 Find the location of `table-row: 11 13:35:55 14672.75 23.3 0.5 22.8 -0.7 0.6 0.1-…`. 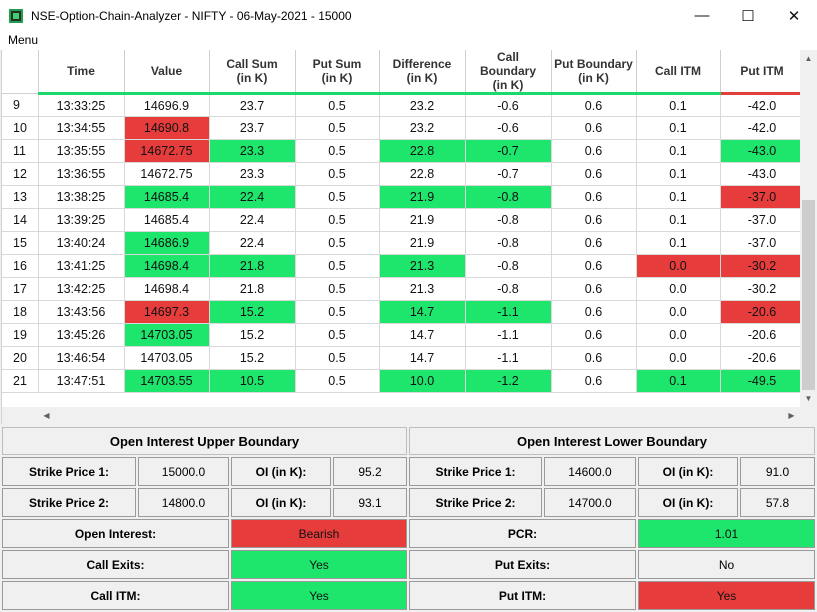

table-row: 11 13:35:55 14672.75 23.3 0.5 22.8 -0.7 0.6 0.1-… is located at coordinates (403, 151).